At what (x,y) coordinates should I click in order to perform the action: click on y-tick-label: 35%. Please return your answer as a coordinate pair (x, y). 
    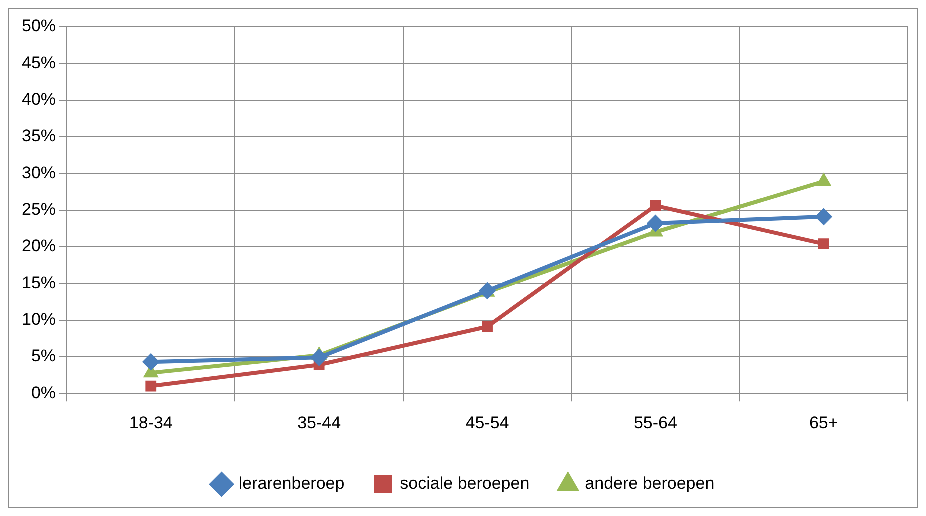
    Looking at the image, I should click on (39, 136).